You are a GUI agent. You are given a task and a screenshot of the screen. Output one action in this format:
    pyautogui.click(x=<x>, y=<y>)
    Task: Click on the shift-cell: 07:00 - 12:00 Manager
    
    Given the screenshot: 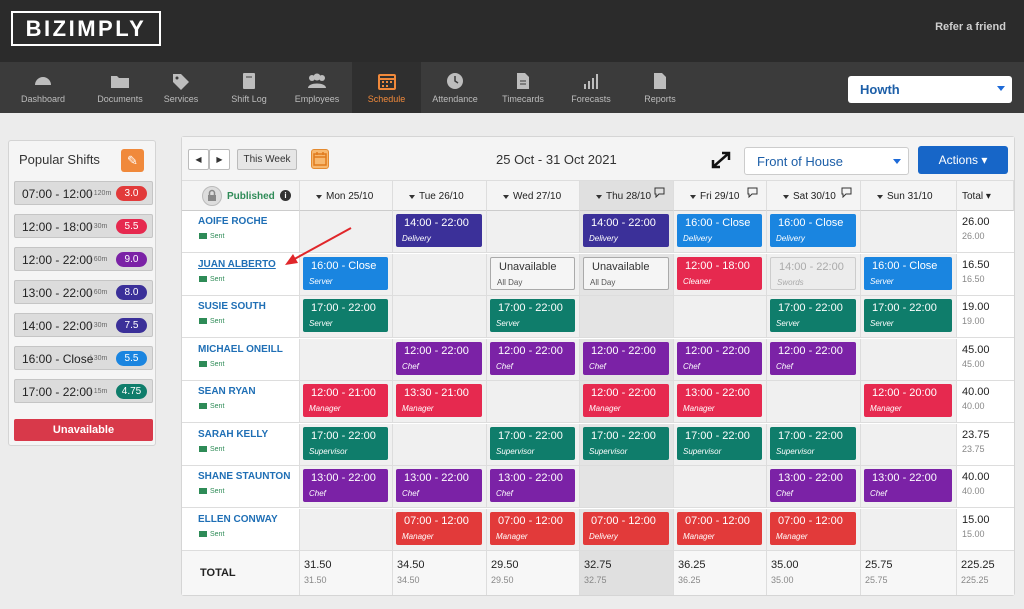 What is the action you would take?
    pyautogui.click(x=814, y=529)
    